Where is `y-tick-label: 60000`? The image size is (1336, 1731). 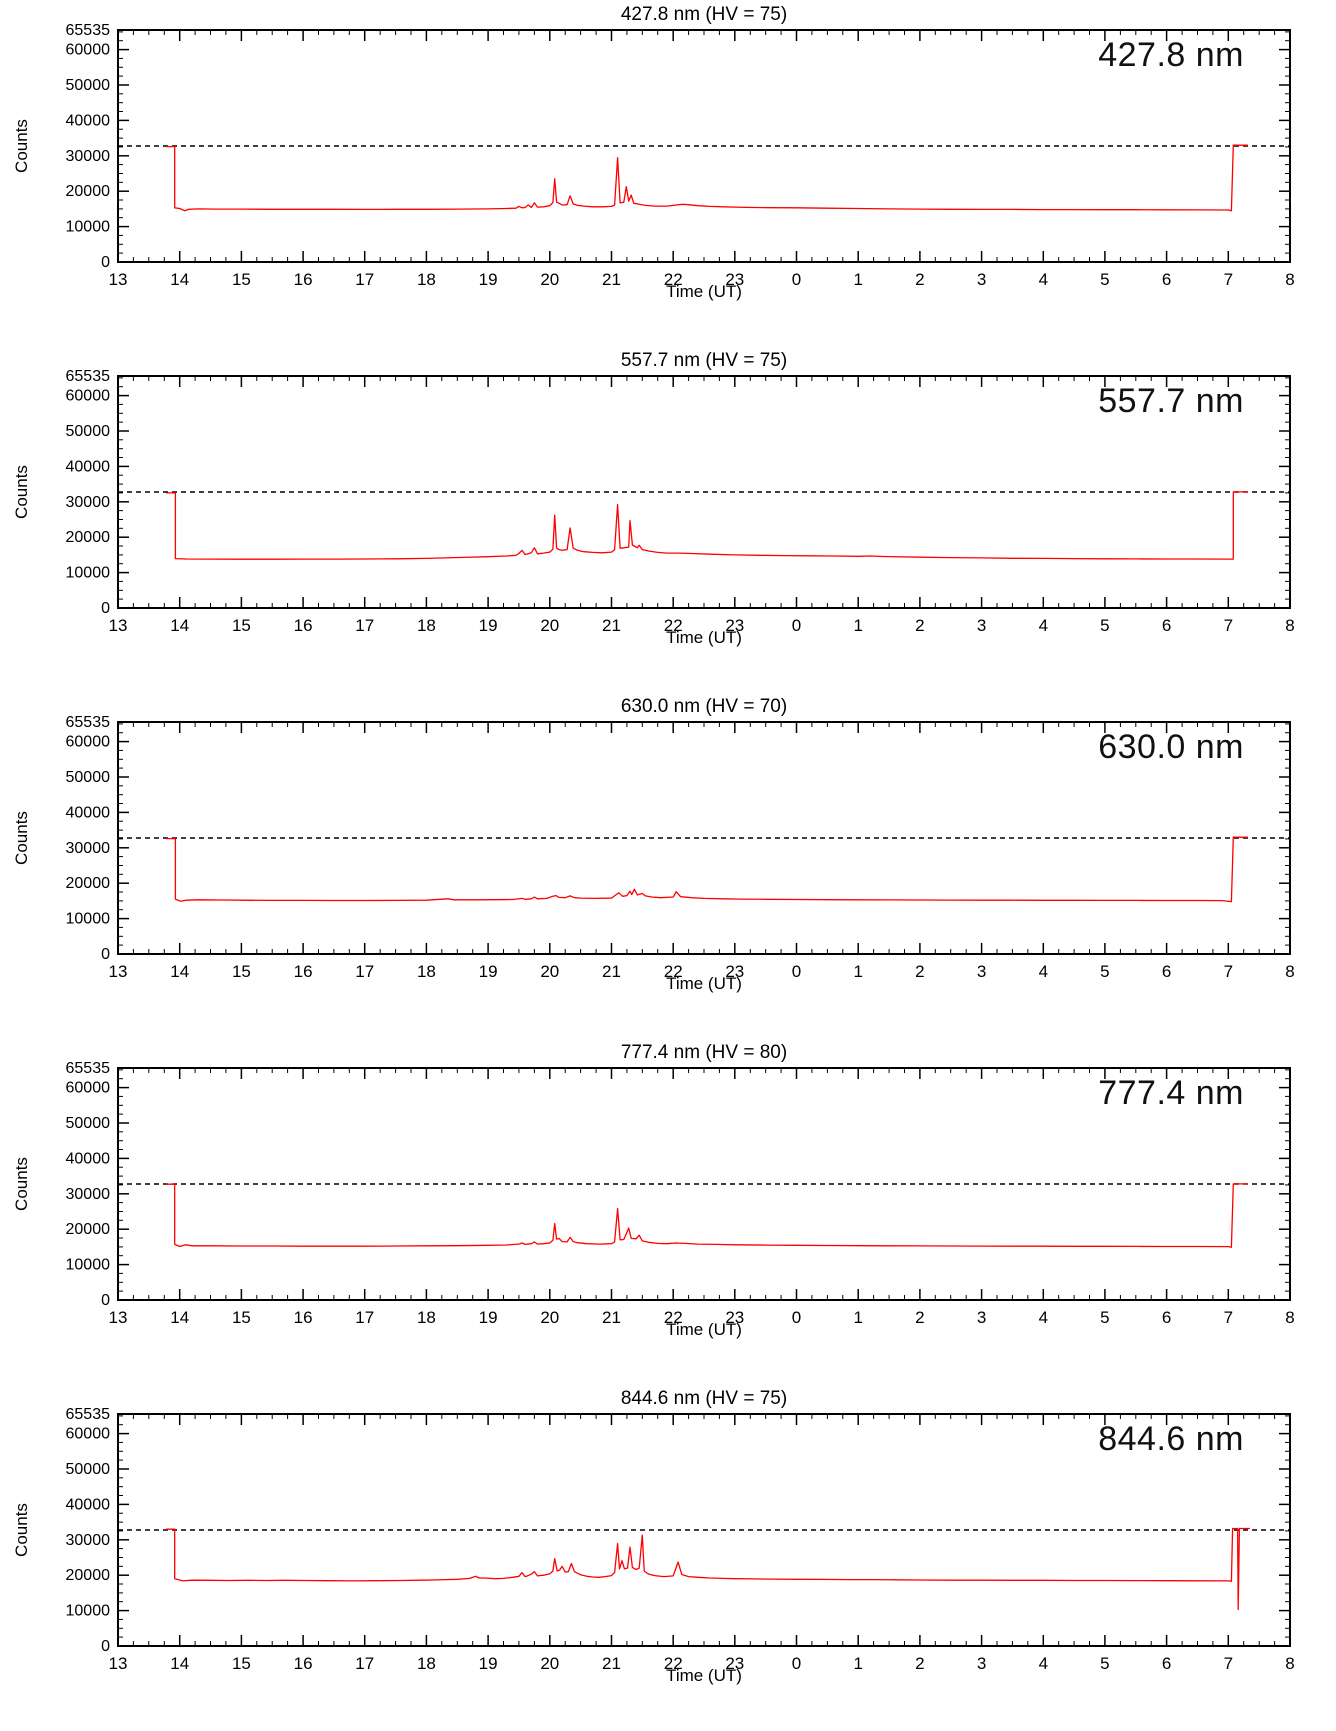 y-tick-label: 60000 is located at coordinates (88, 50).